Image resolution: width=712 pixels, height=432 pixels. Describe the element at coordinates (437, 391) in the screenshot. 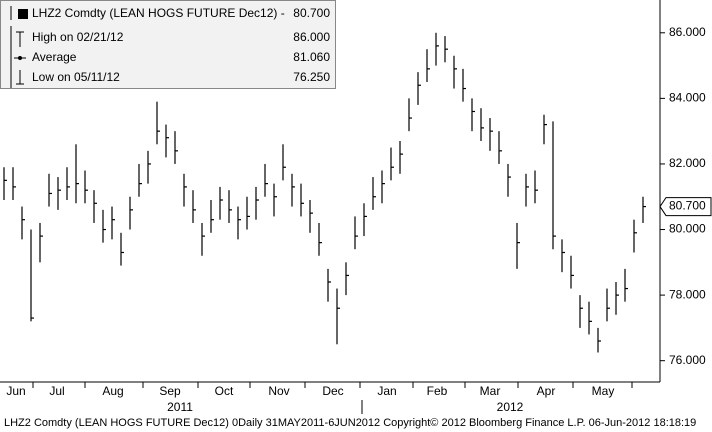

I see `x-tick-label: Feb` at that location.